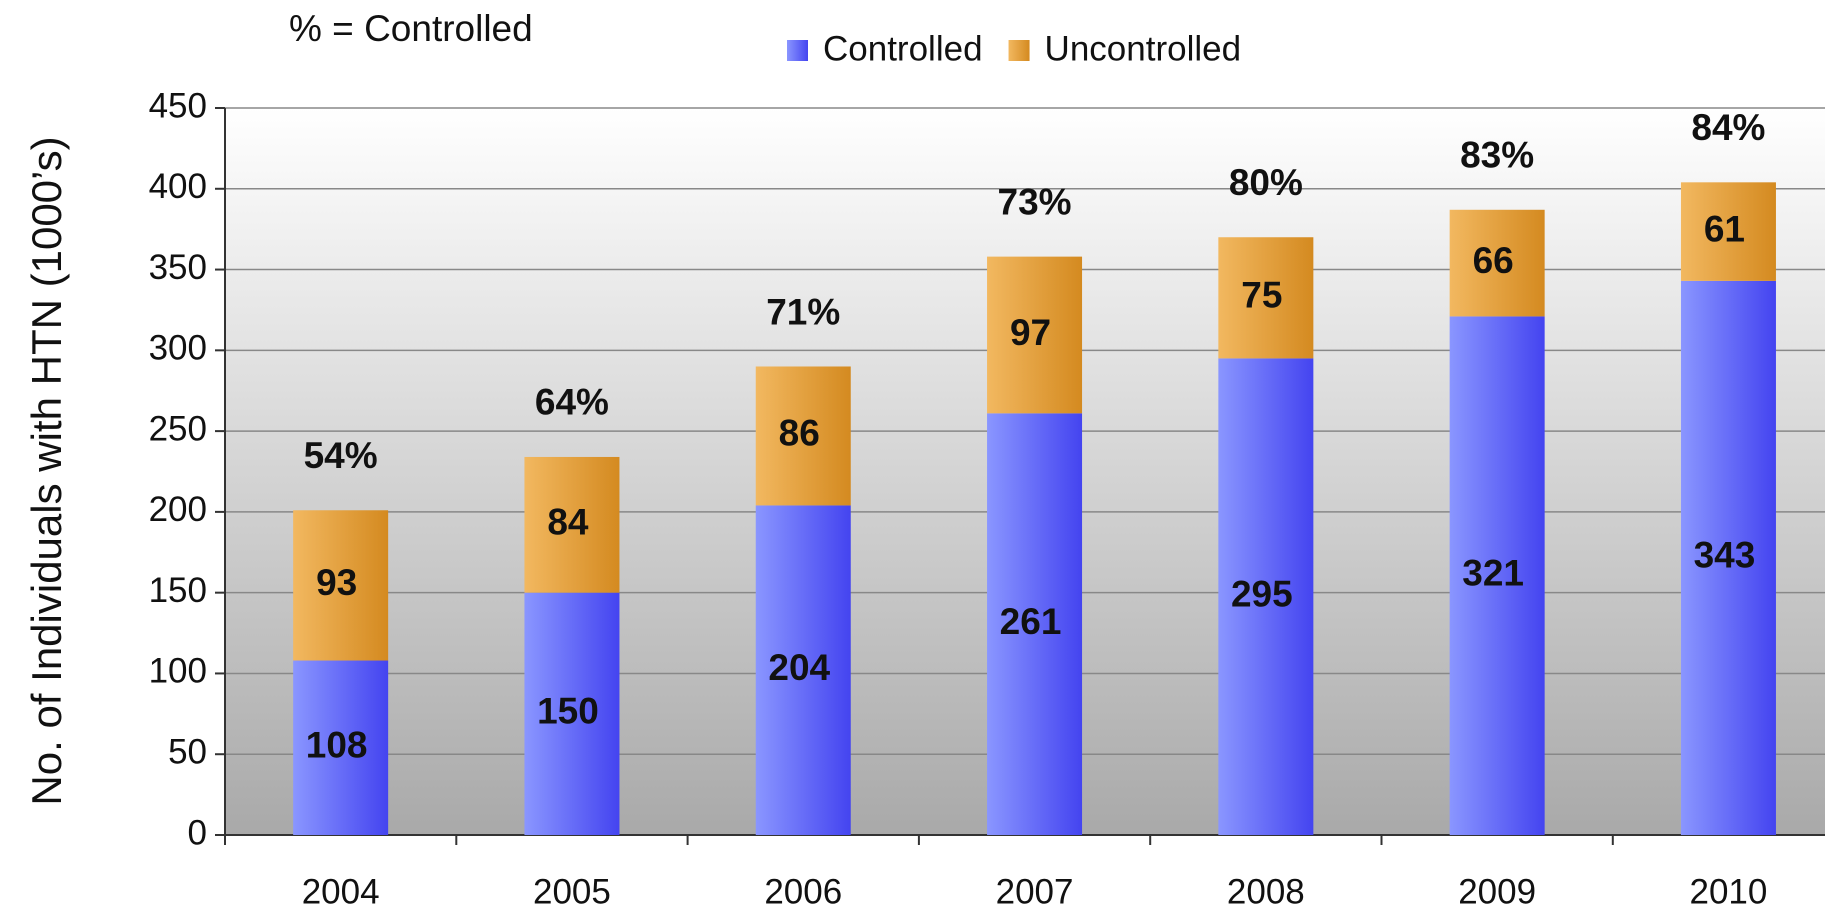 Image resolution: width=1825 pixels, height=919 pixels. Describe the element at coordinates (903, 48) in the screenshot. I see `legend-label: Controlled` at that location.